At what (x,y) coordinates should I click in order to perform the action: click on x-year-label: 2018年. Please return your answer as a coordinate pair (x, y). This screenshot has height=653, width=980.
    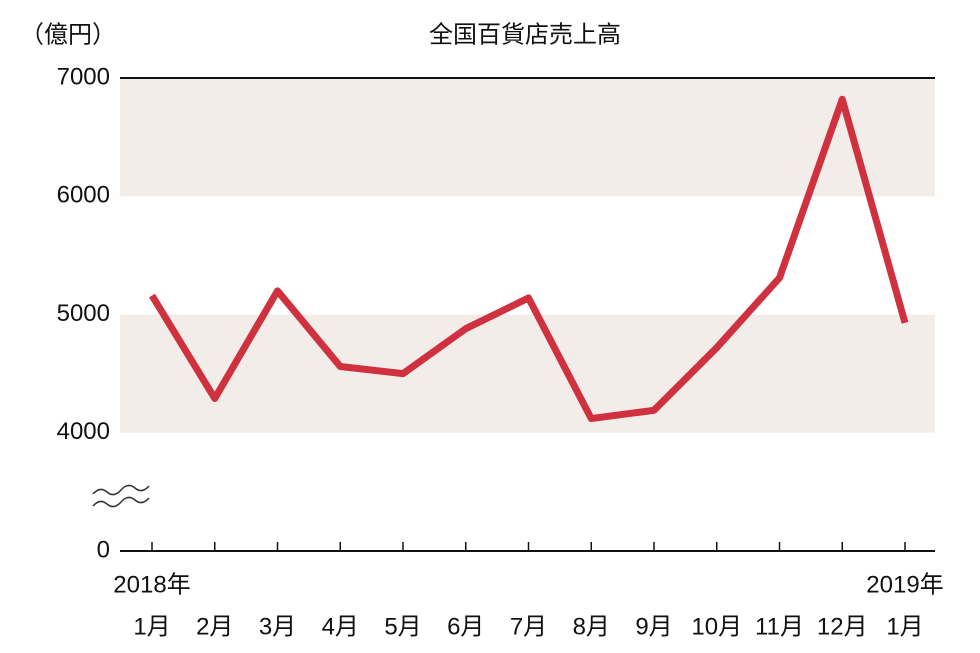
    Looking at the image, I should click on (151, 584).